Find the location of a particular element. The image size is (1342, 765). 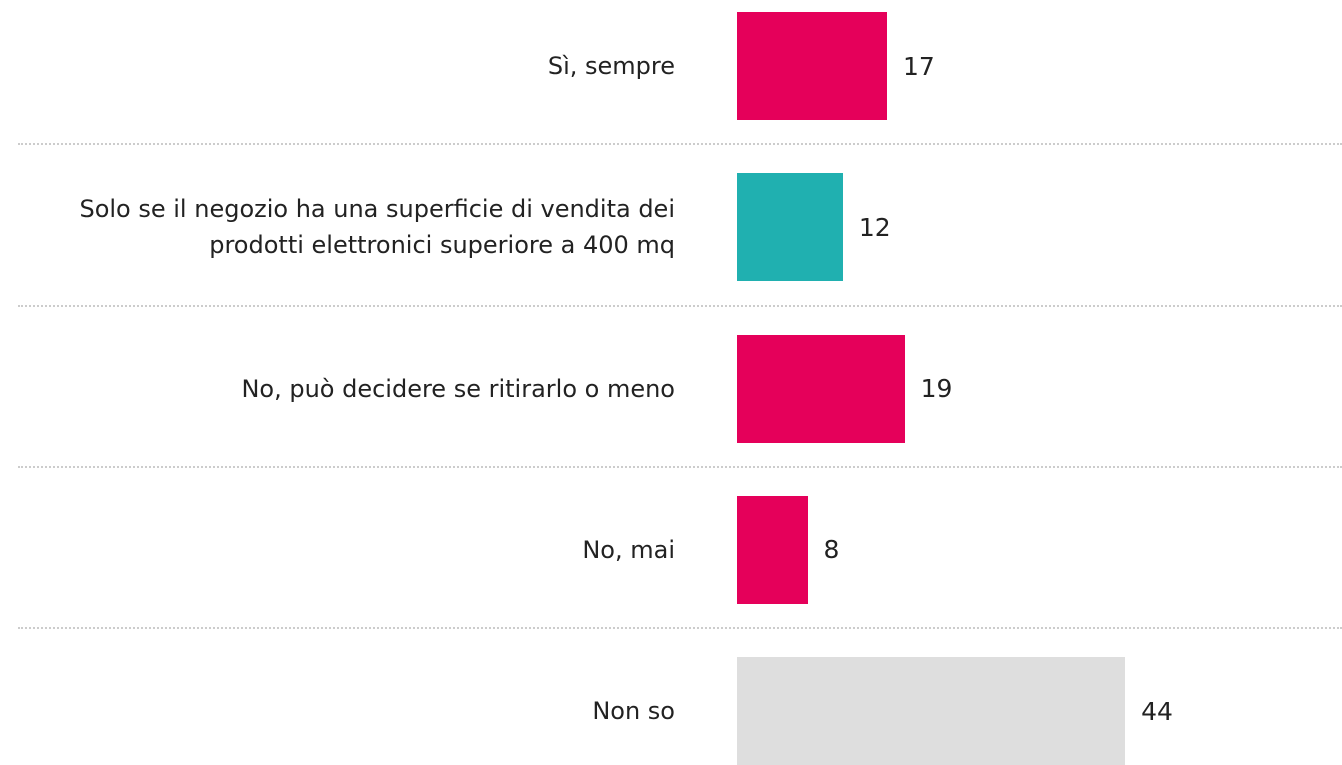

bar-row: Sì, sempre 17 is located at coordinates (671, 66).